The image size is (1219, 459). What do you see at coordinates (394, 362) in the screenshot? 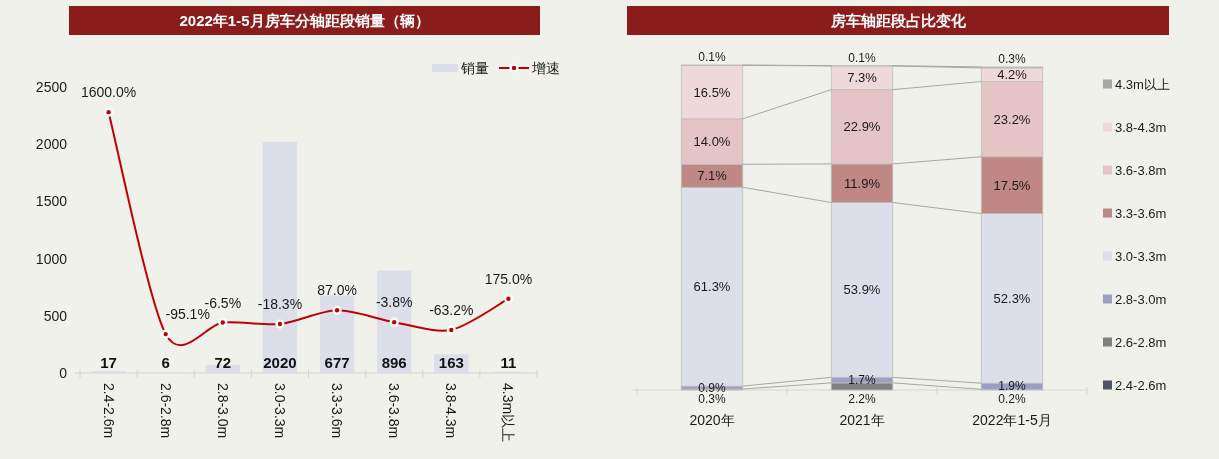
I see `data-label: 896` at bounding box center [394, 362].